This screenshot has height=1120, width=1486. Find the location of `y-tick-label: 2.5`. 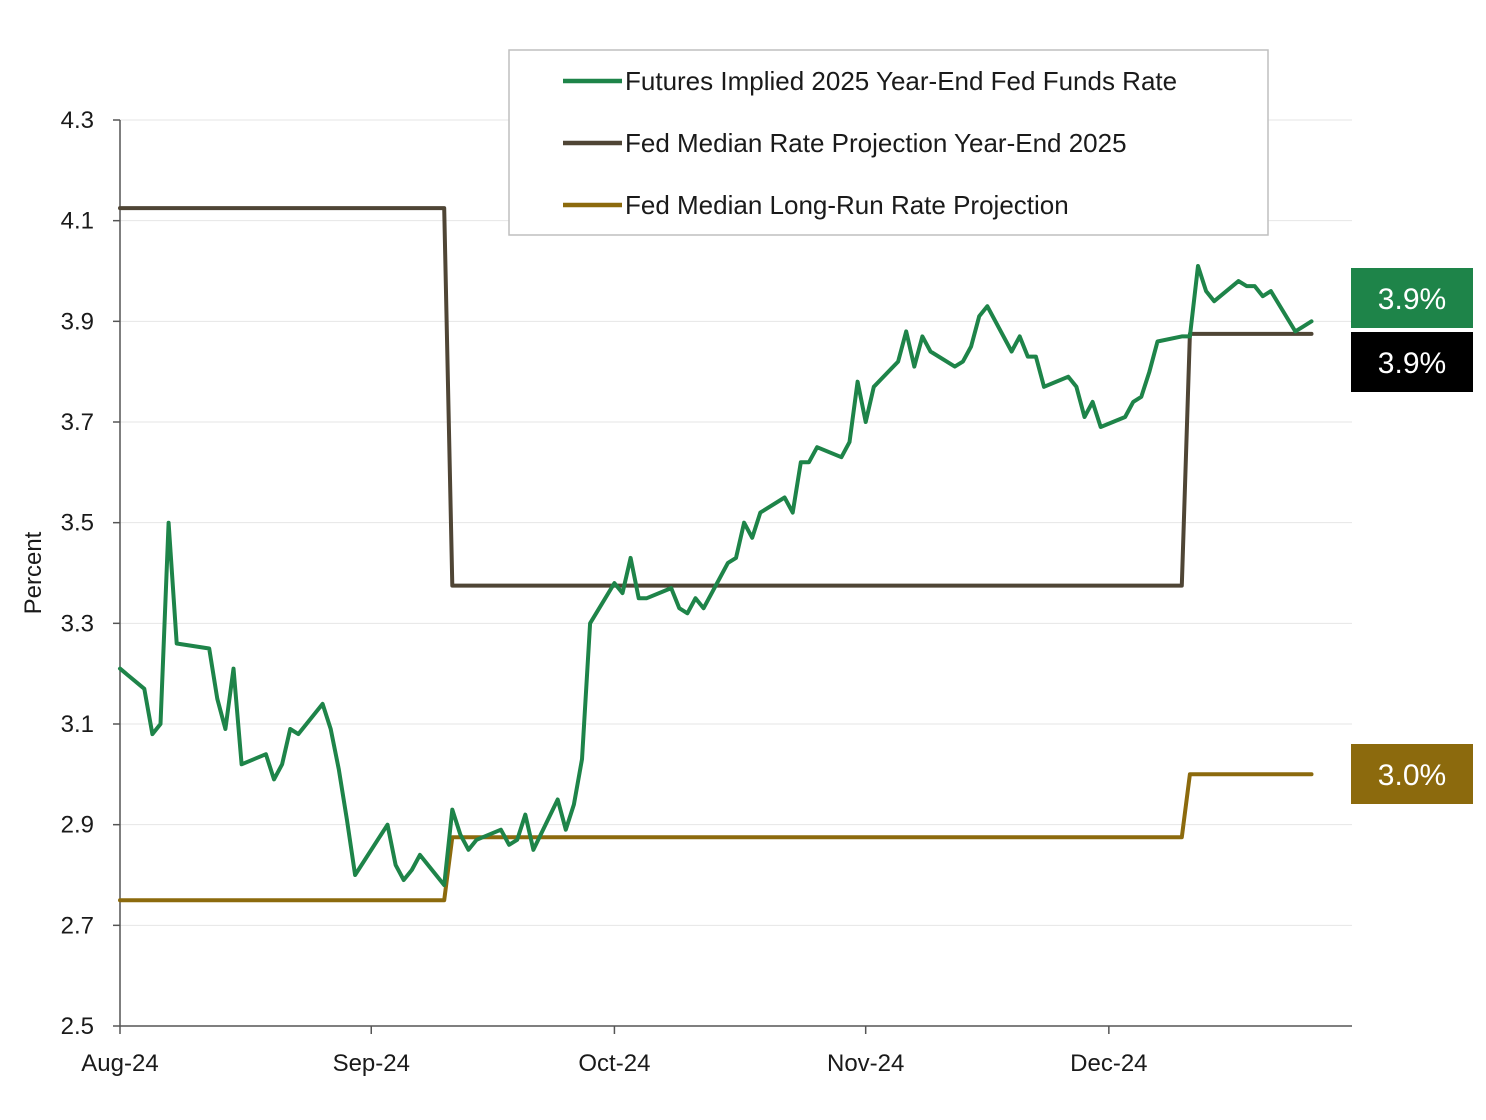

y-tick-label: 2.5 is located at coordinates (77, 1026).